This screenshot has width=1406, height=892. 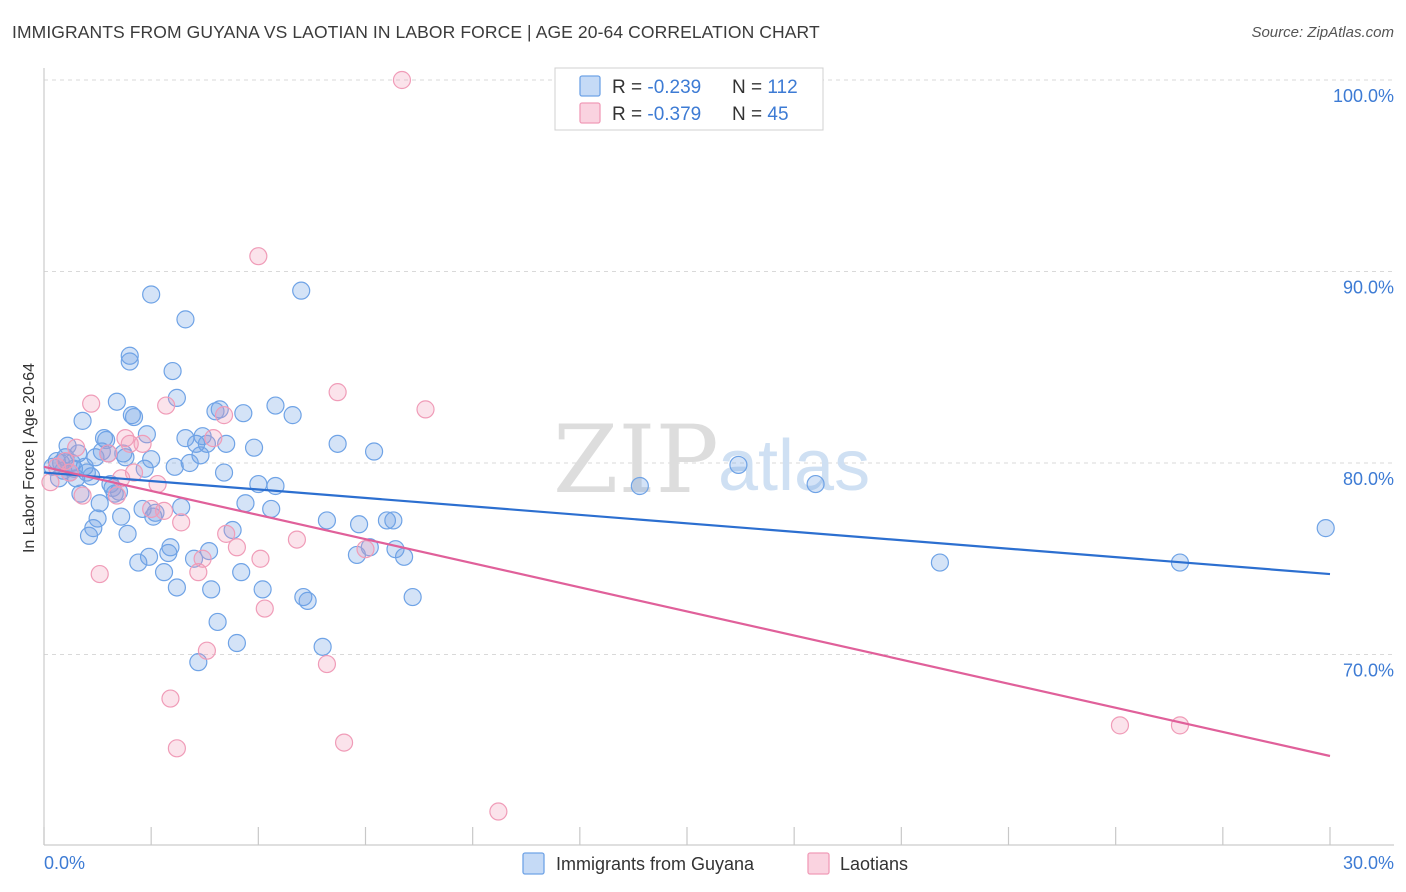 What do you see at coordinates (760, 114) in the screenshot?
I see `svg-text: N = 45` at bounding box center [760, 114].